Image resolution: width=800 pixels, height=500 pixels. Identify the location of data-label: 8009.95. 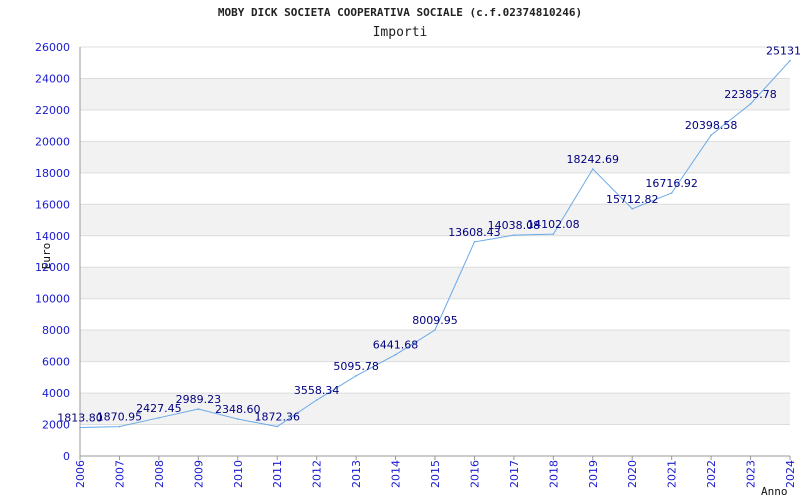
(435, 320).